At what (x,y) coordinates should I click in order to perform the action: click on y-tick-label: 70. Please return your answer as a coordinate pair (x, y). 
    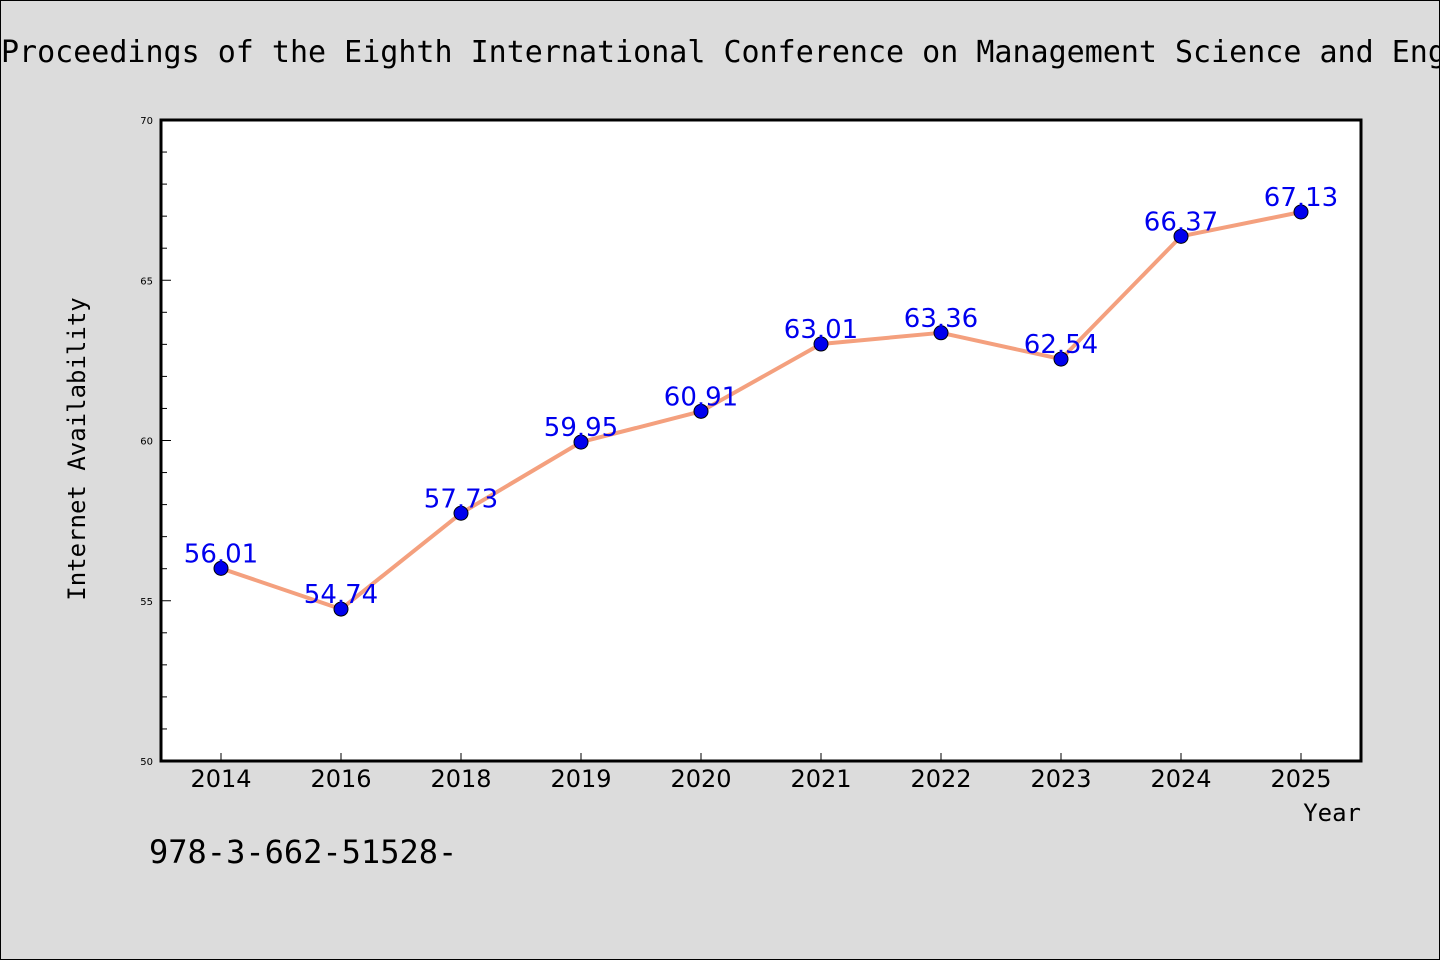
    Looking at the image, I should click on (146, 121).